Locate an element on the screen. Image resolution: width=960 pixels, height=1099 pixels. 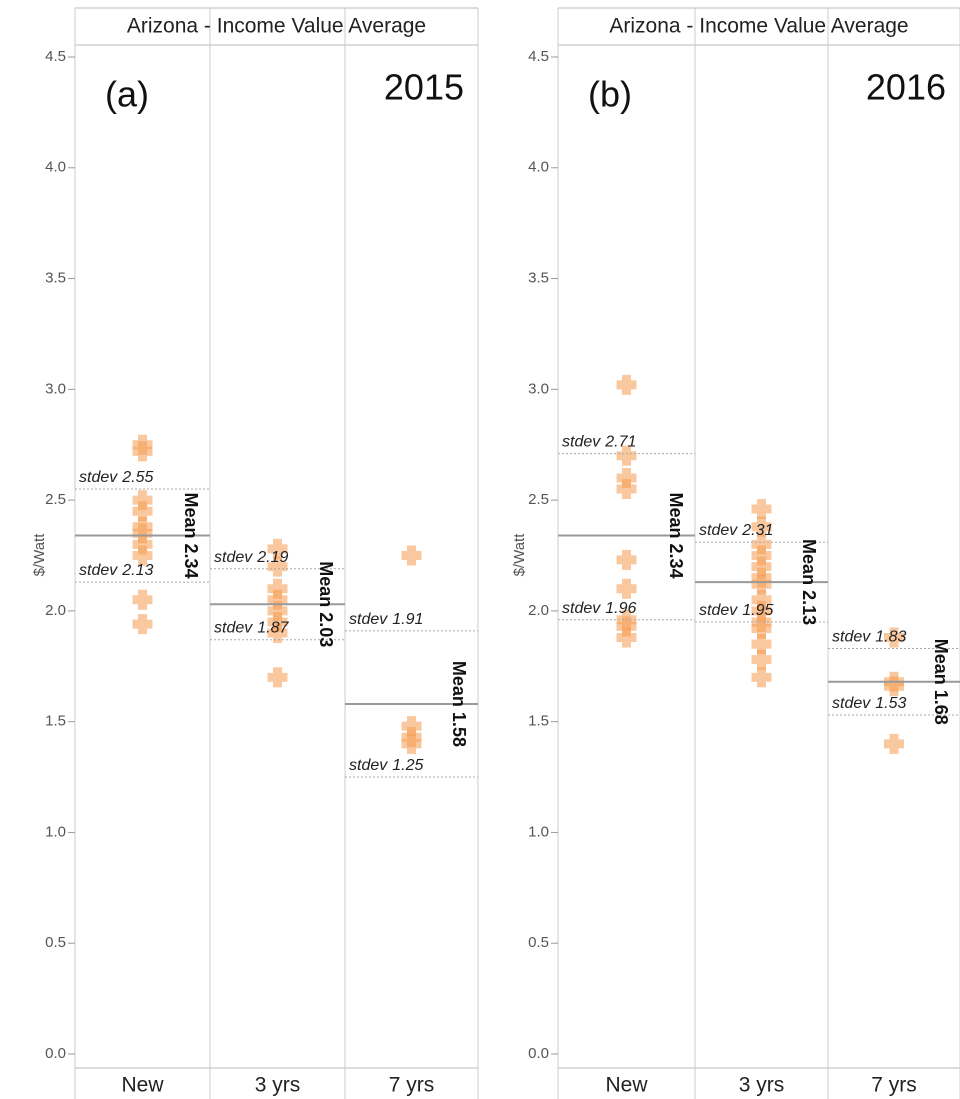
panel-label: (a) is located at coordinates (127, 94).